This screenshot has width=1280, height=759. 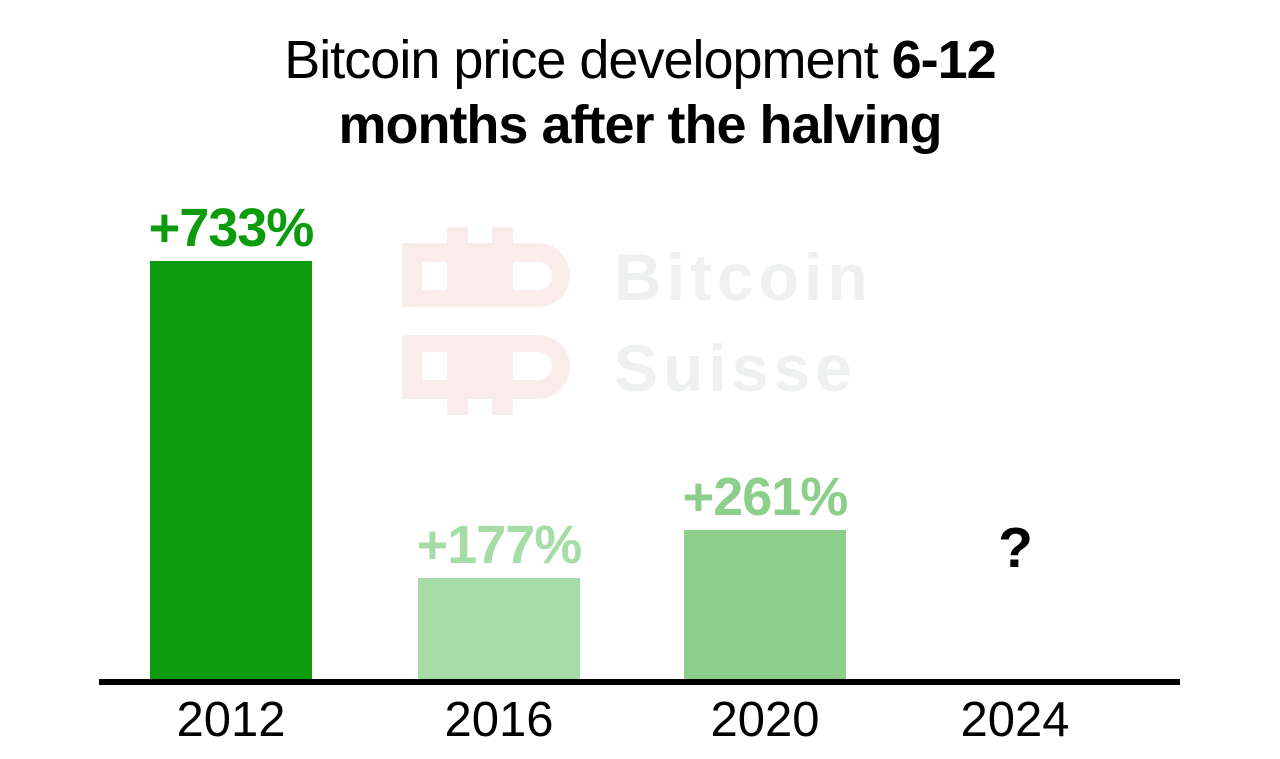 I want to click on logo-bottom-half, so click(x=486, y=375).